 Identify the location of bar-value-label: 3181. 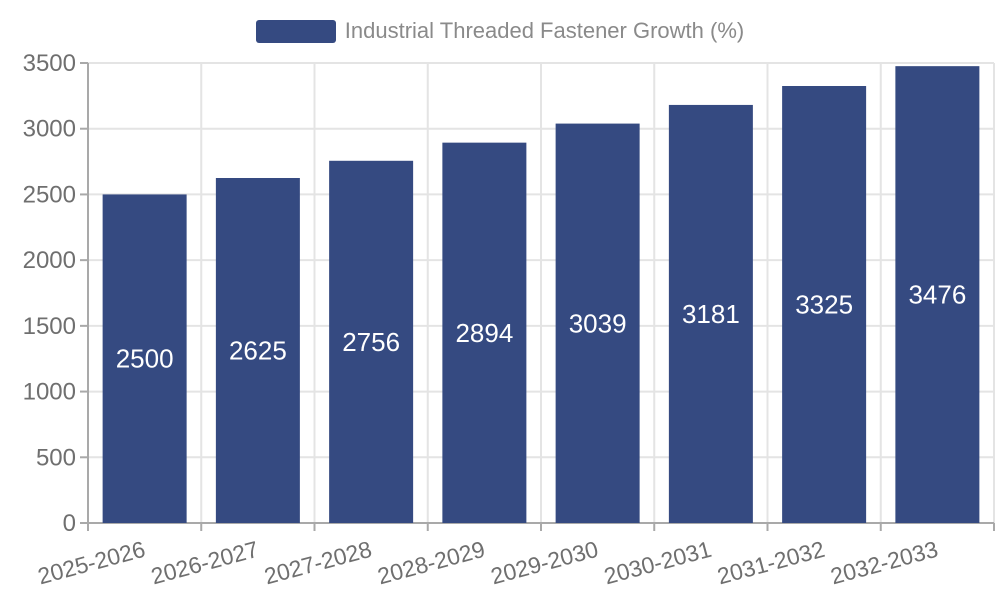
(711, 314).